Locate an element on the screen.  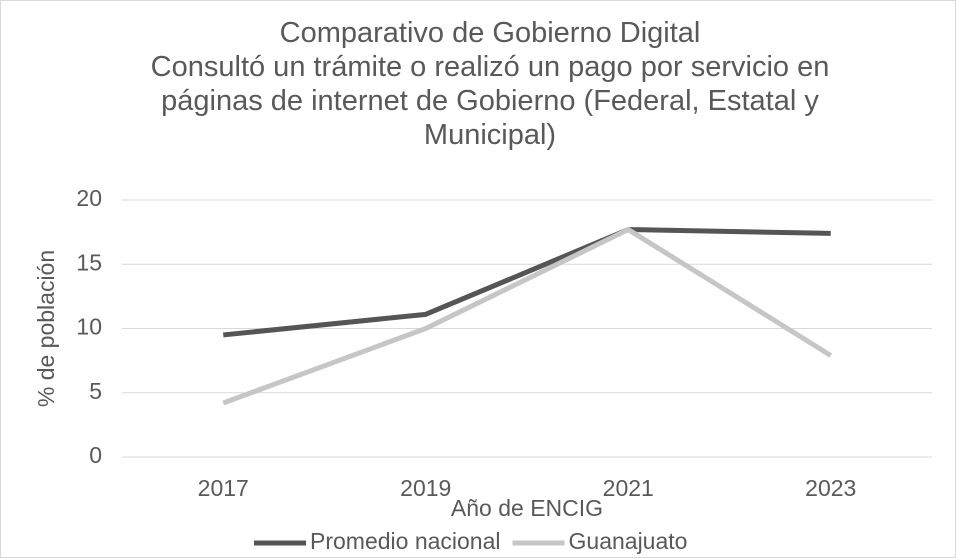
x-axis-label: Año de ENCIG is located at coordinates (527, 508).